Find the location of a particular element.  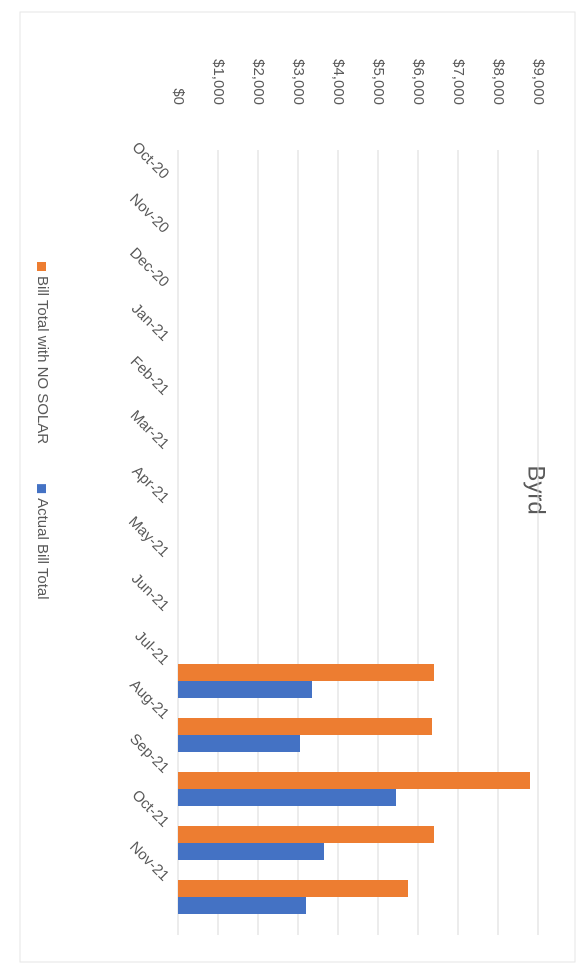

x-tick-label: Feb-21 is located at coordinates (150, 376).